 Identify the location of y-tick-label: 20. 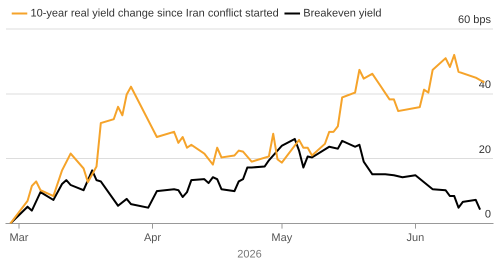
(484, 150).